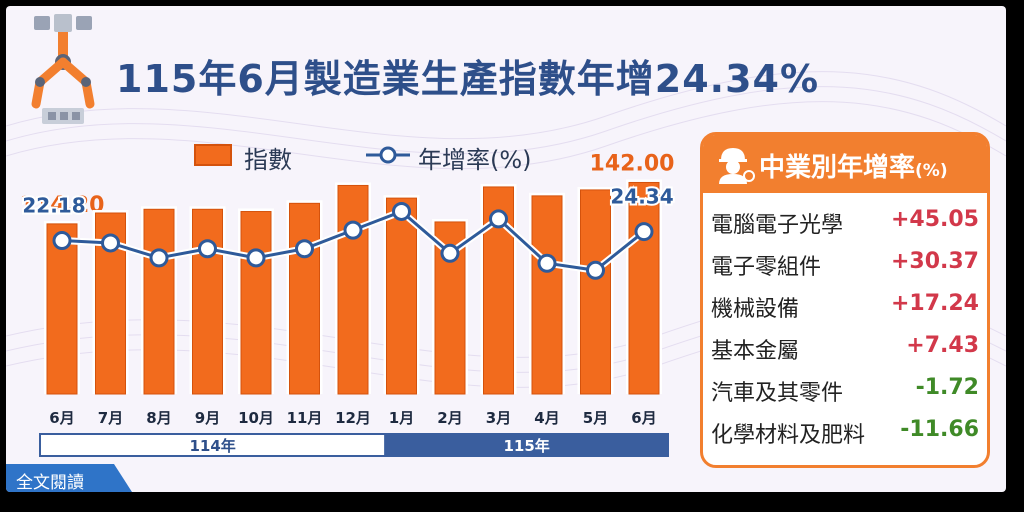 This screenshot has width=1024, height=512. What do you see at coordinates (595, 418) in the screenshot?
I see `x-tick-label: 5月` at bounding box center [595, 418].